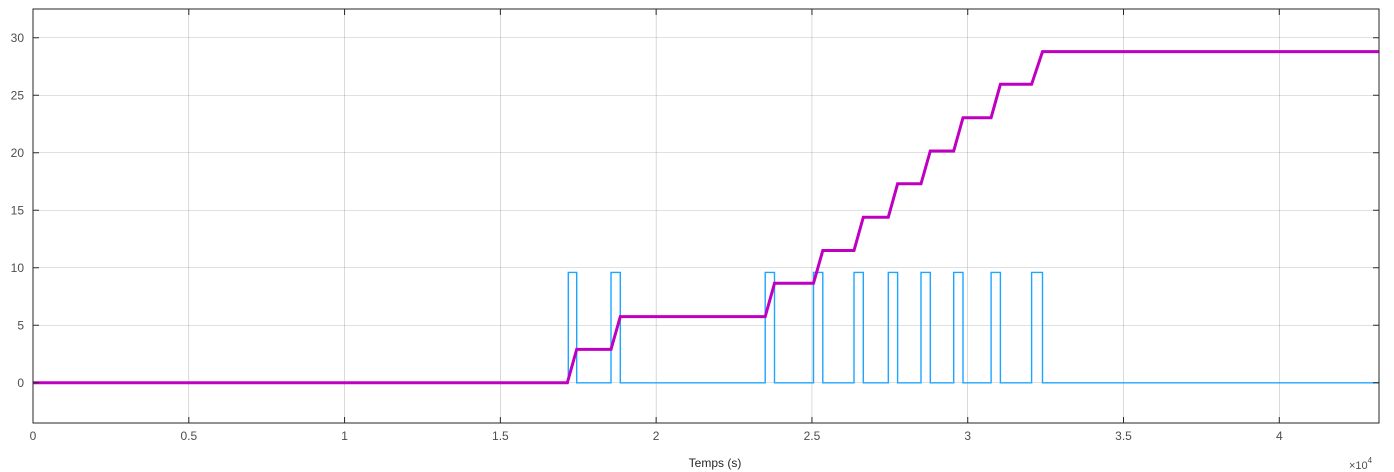 Image resolution: width=1394 pixels, height=472 pixels. I want to click on y-tick-label: 20, so click(18, 153).